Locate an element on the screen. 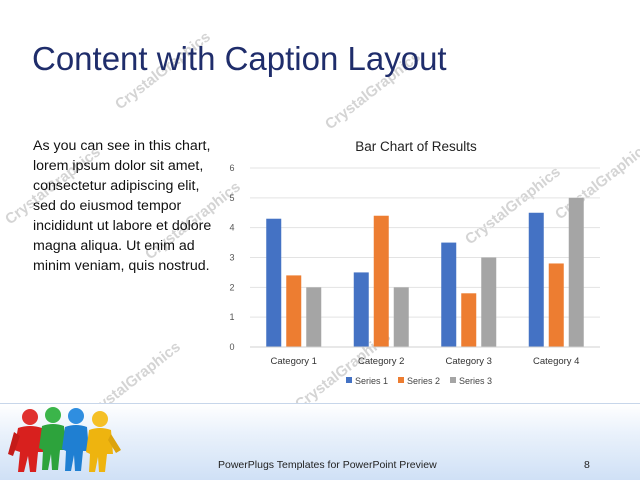 The width and height of the screenshot is (640, 480). x-category-label: Category 1 is located at coordinates (294, 361).